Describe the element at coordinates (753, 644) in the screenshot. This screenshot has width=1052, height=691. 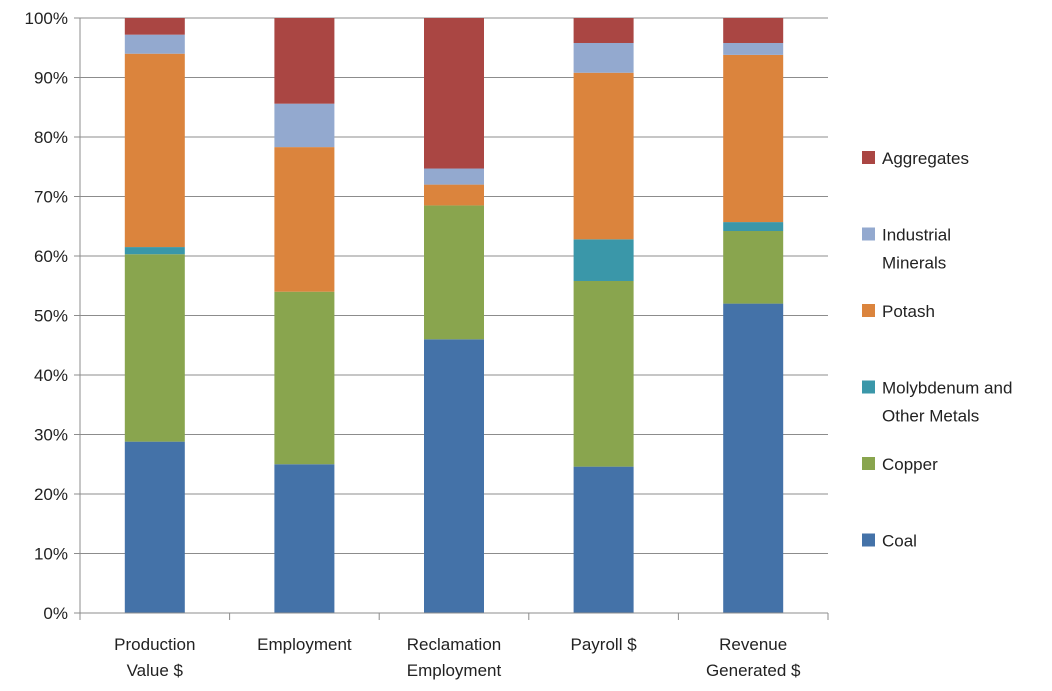
I see `x-category-label-line: Revenue` at that location.